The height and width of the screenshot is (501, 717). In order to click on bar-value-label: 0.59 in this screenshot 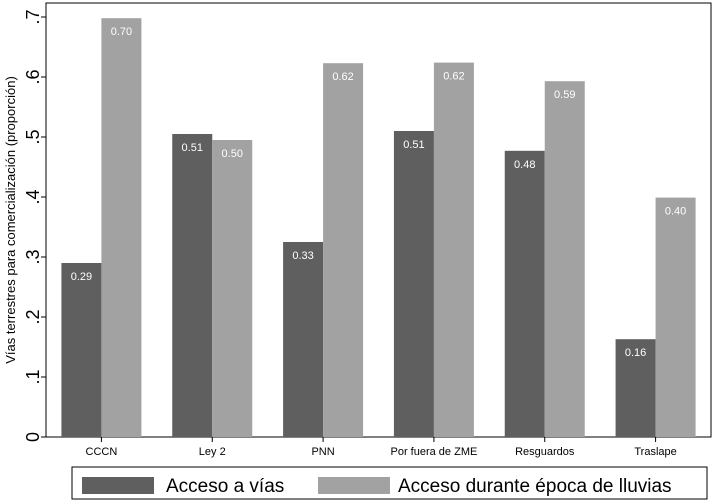, I will do `click(564, 95)`.